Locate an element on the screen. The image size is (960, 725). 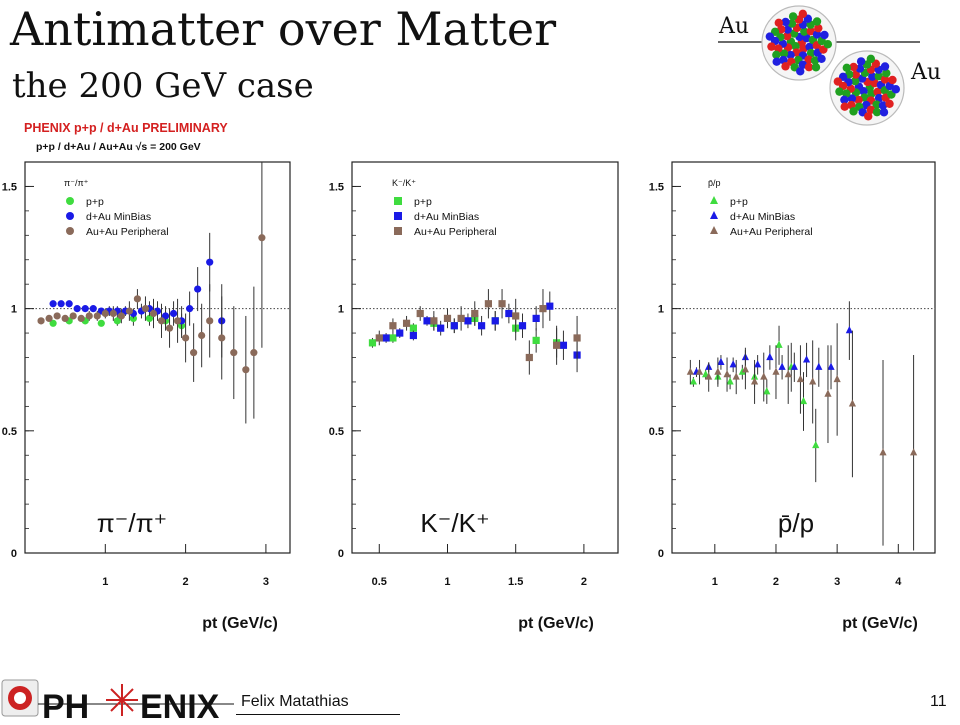
nucleus-label-2: Au is located at coordinates (926, 72).